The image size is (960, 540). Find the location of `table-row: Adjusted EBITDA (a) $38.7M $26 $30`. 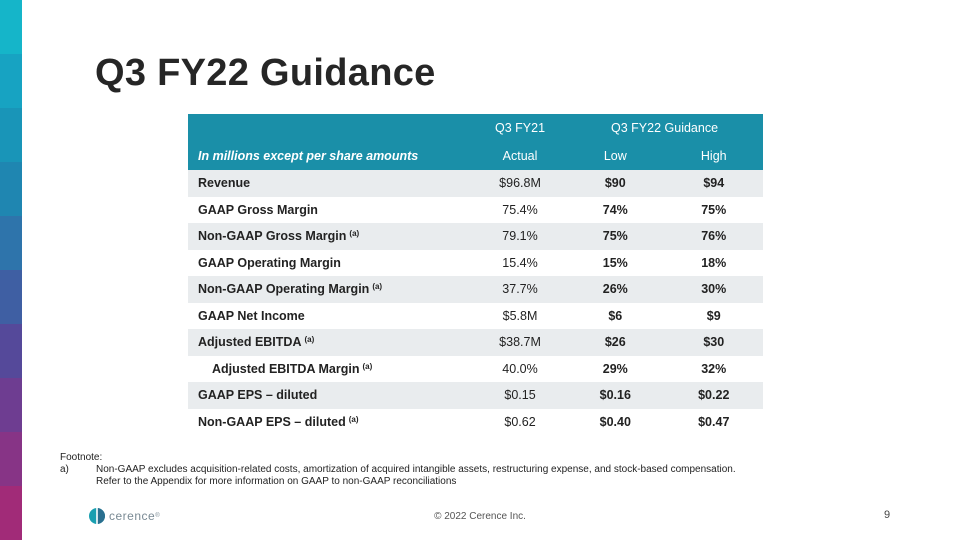

table-row: Adjusted EBITDA (a) $38.7M $26 $30 is located at coordinates (475, 342).